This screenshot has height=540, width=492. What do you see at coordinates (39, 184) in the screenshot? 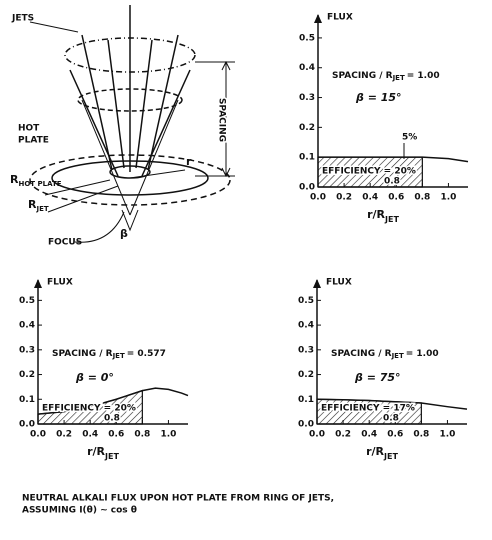
I see `r-hot-plate-sub: HOT PLATE` at bounding box center [39, 184].